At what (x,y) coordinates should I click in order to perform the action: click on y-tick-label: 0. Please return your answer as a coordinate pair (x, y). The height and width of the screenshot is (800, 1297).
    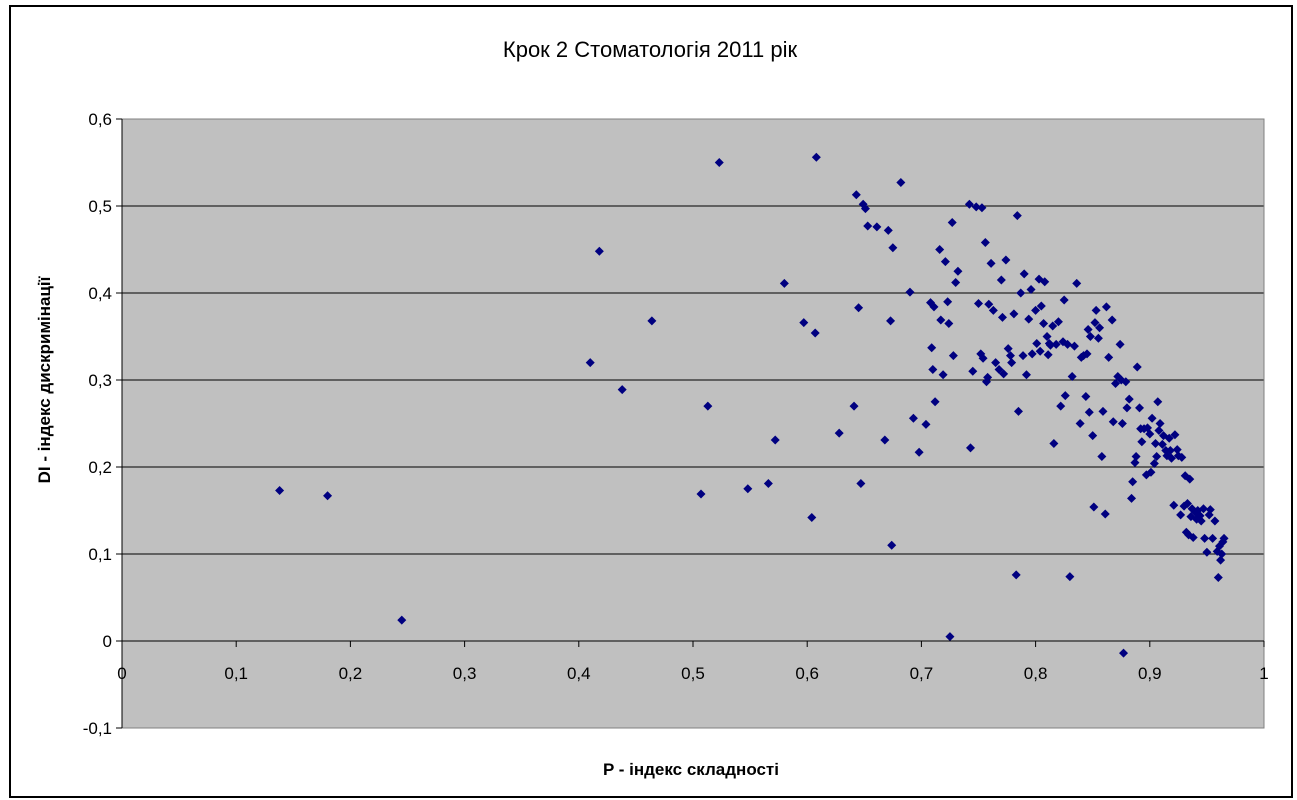
    Looking at the image, I should click on (107, 641).